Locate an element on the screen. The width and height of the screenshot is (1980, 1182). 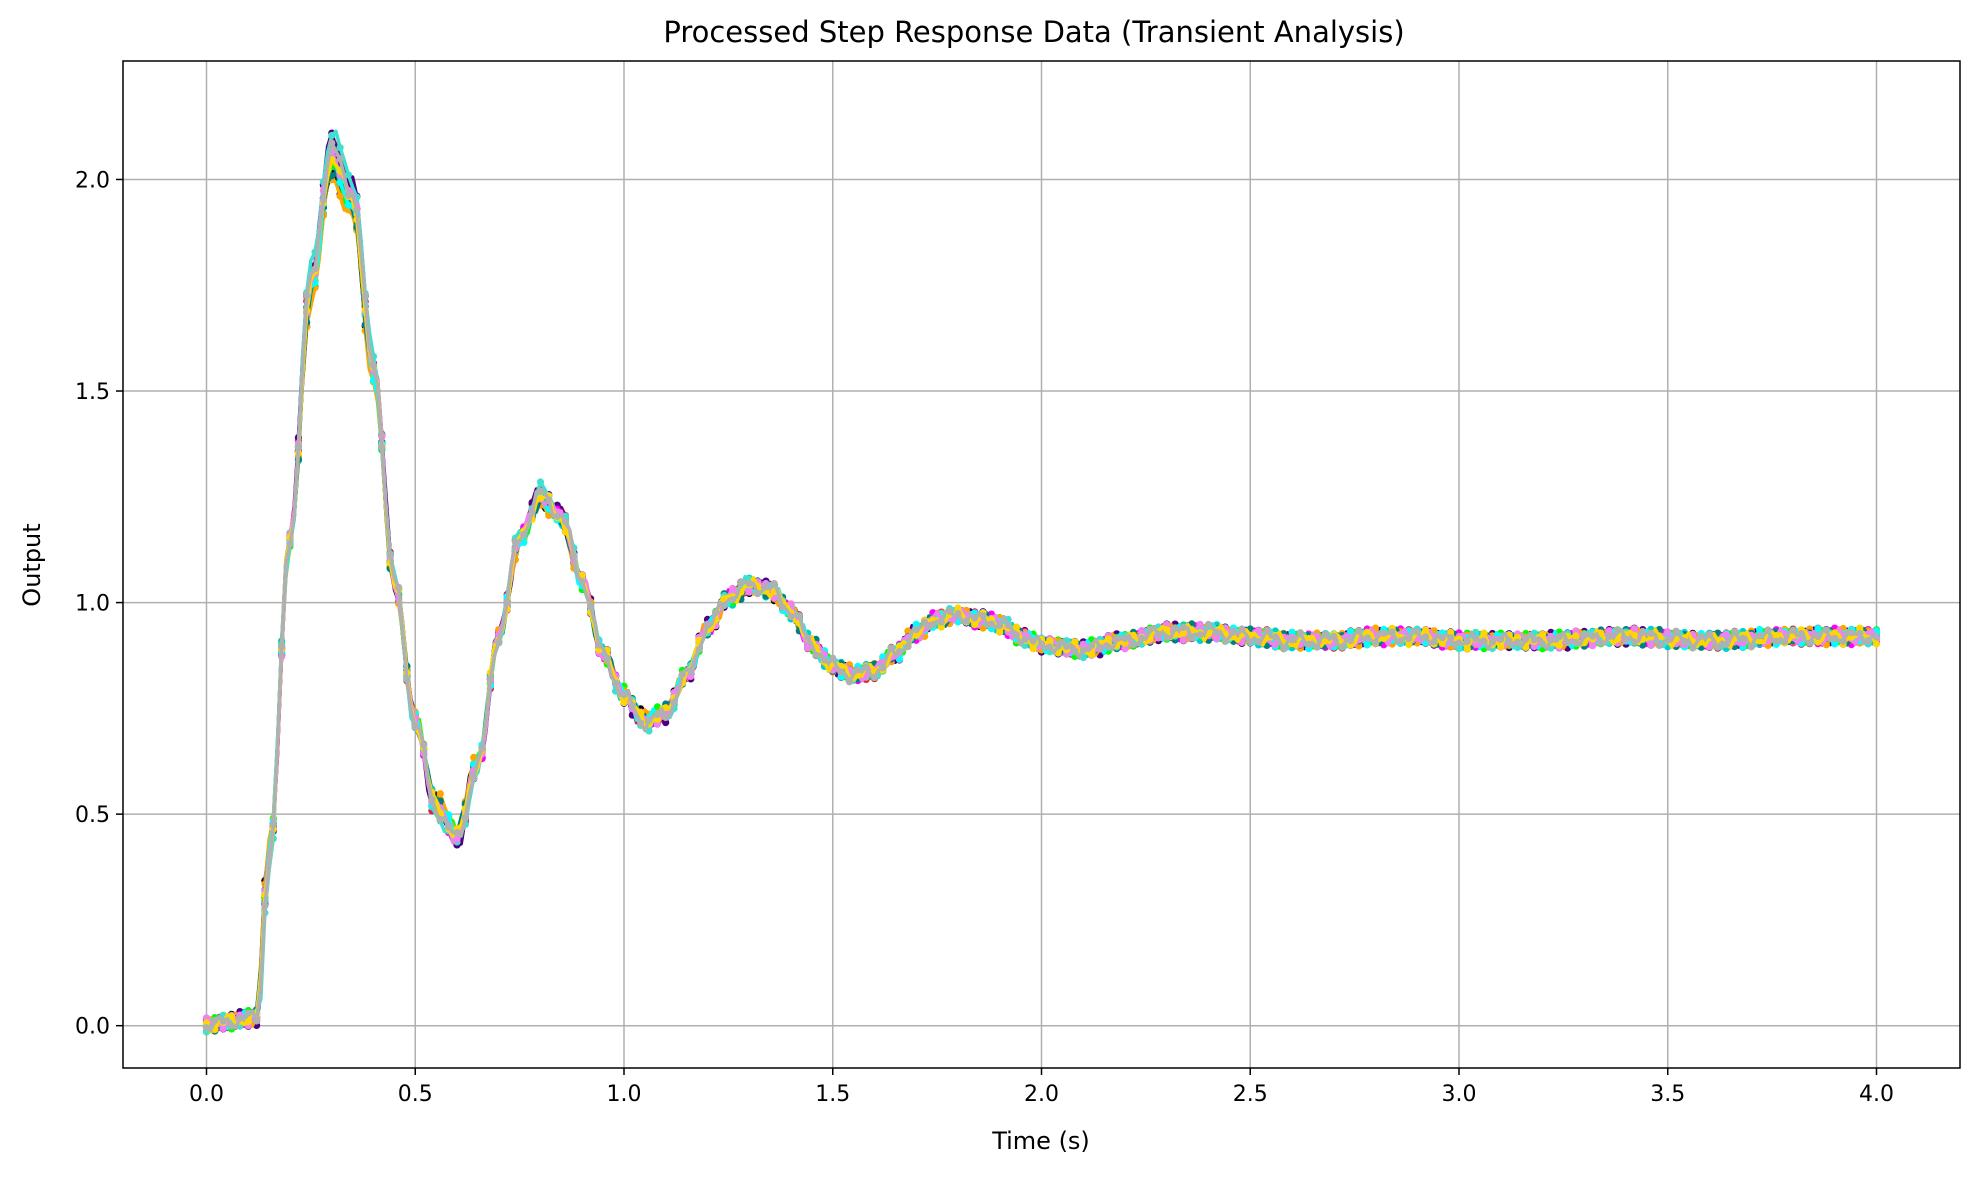
x-tick-label: 1.0 is located at coordinates (624, 1094).